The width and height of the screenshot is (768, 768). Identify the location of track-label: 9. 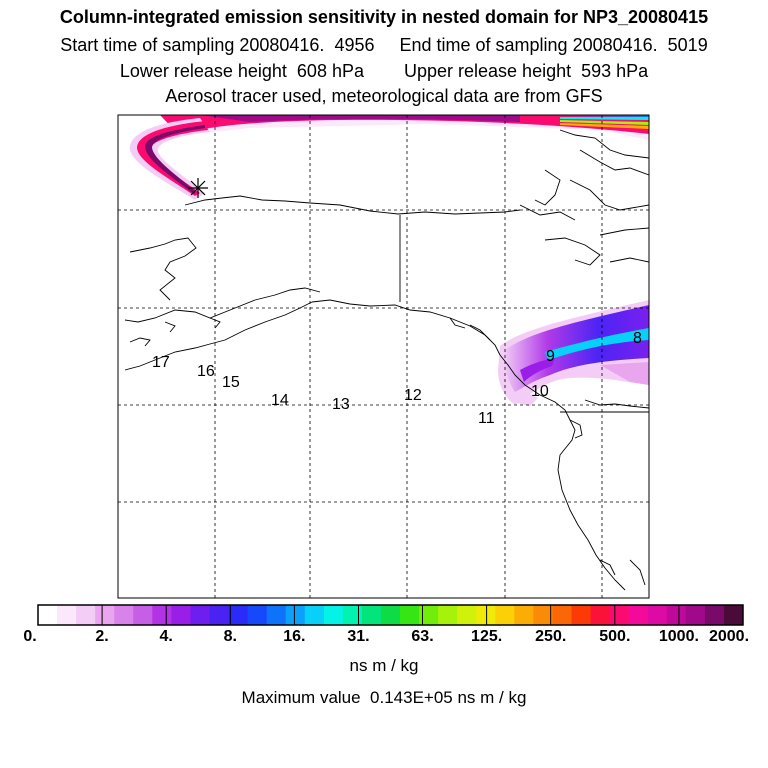
(550, 356).